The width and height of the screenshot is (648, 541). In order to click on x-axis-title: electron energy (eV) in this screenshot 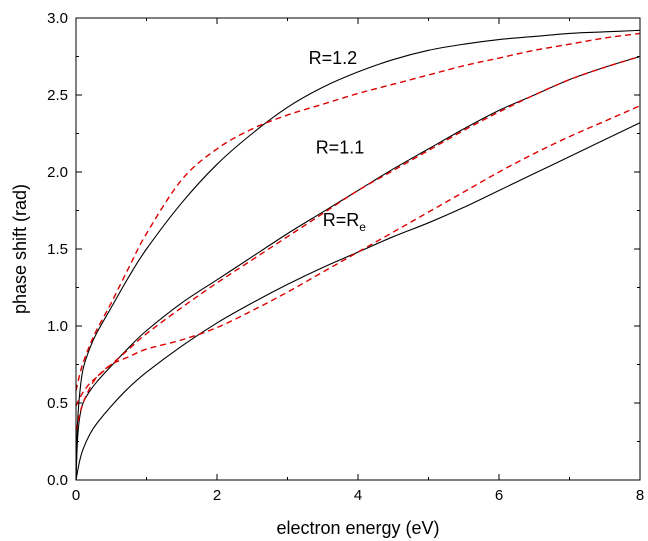, I will do `click(357, 528)`.